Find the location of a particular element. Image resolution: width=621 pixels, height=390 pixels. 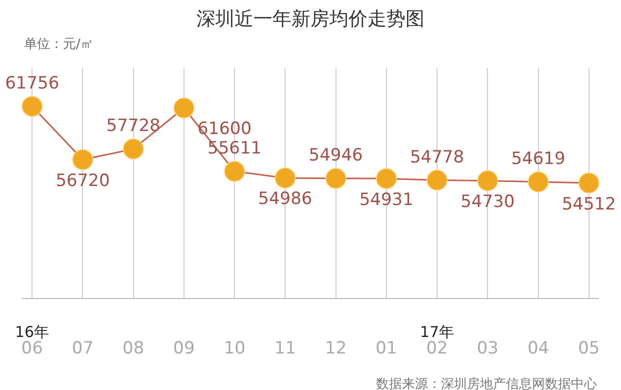

text: 16年 is located at coordinates (32, 332).